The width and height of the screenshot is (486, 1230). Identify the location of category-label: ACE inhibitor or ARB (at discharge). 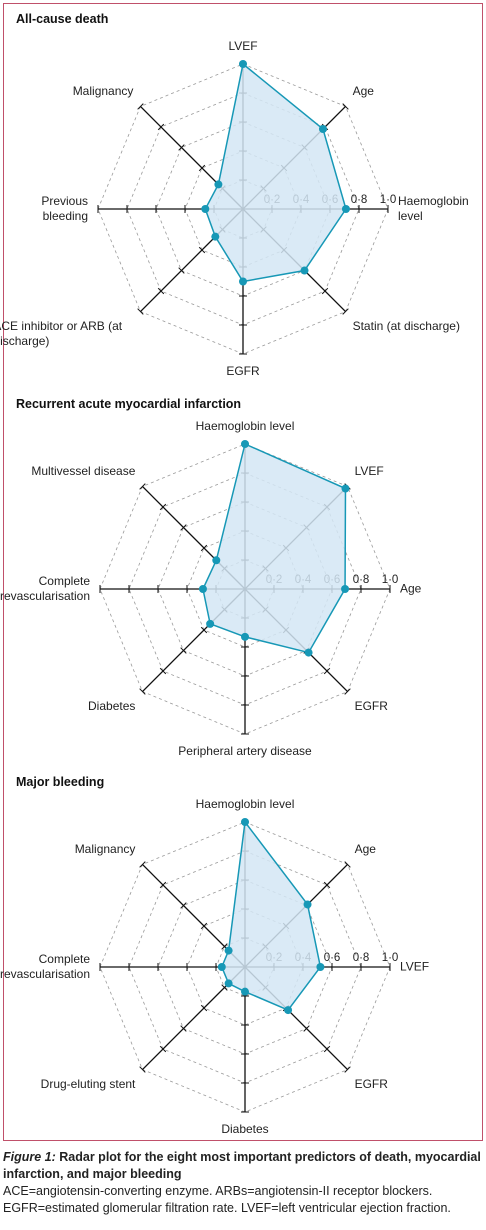
(61, 333).